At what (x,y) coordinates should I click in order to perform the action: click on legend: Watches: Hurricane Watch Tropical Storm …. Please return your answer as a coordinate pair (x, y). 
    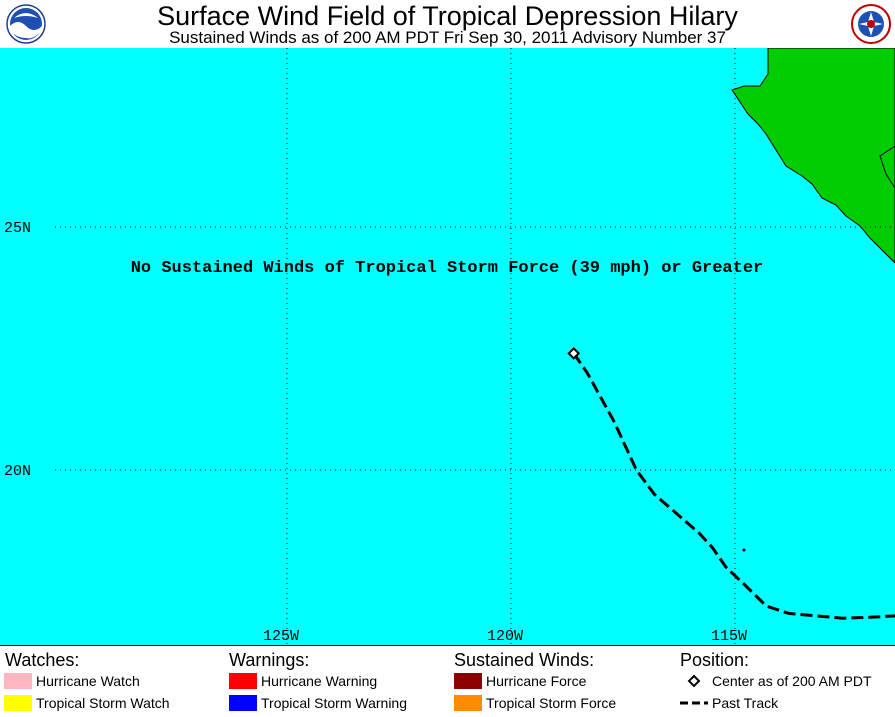
    Looking at the image, I should click on (447, 681).